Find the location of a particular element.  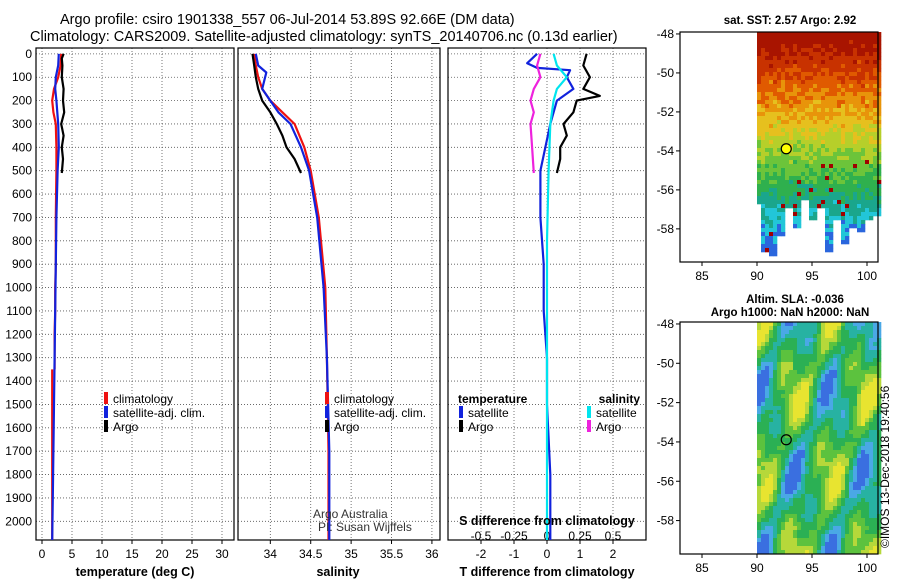

legend-label-t-argo: Argo is located at coordinates (481, 427).